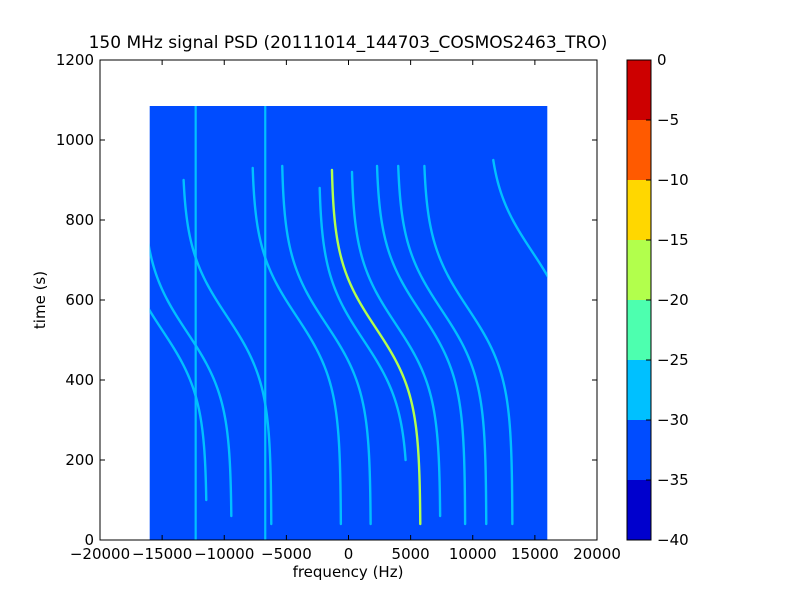 This screenshot has width=800, height=600. Describe the element at coordinates (89, 540) in the screenshot. I see `y-tick-label: 0` at that location.